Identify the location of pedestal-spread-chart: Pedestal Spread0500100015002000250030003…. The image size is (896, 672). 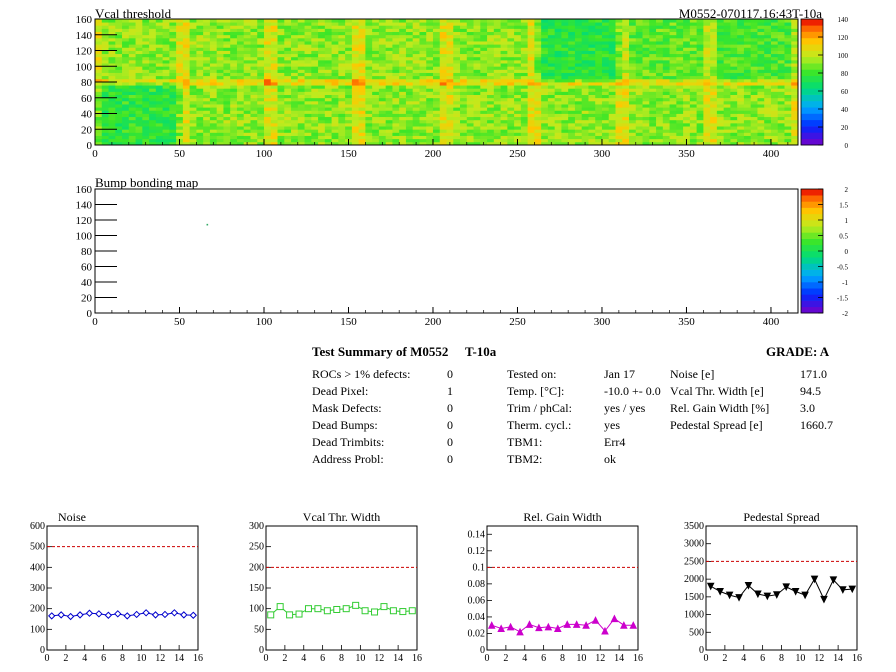
(773, 587).